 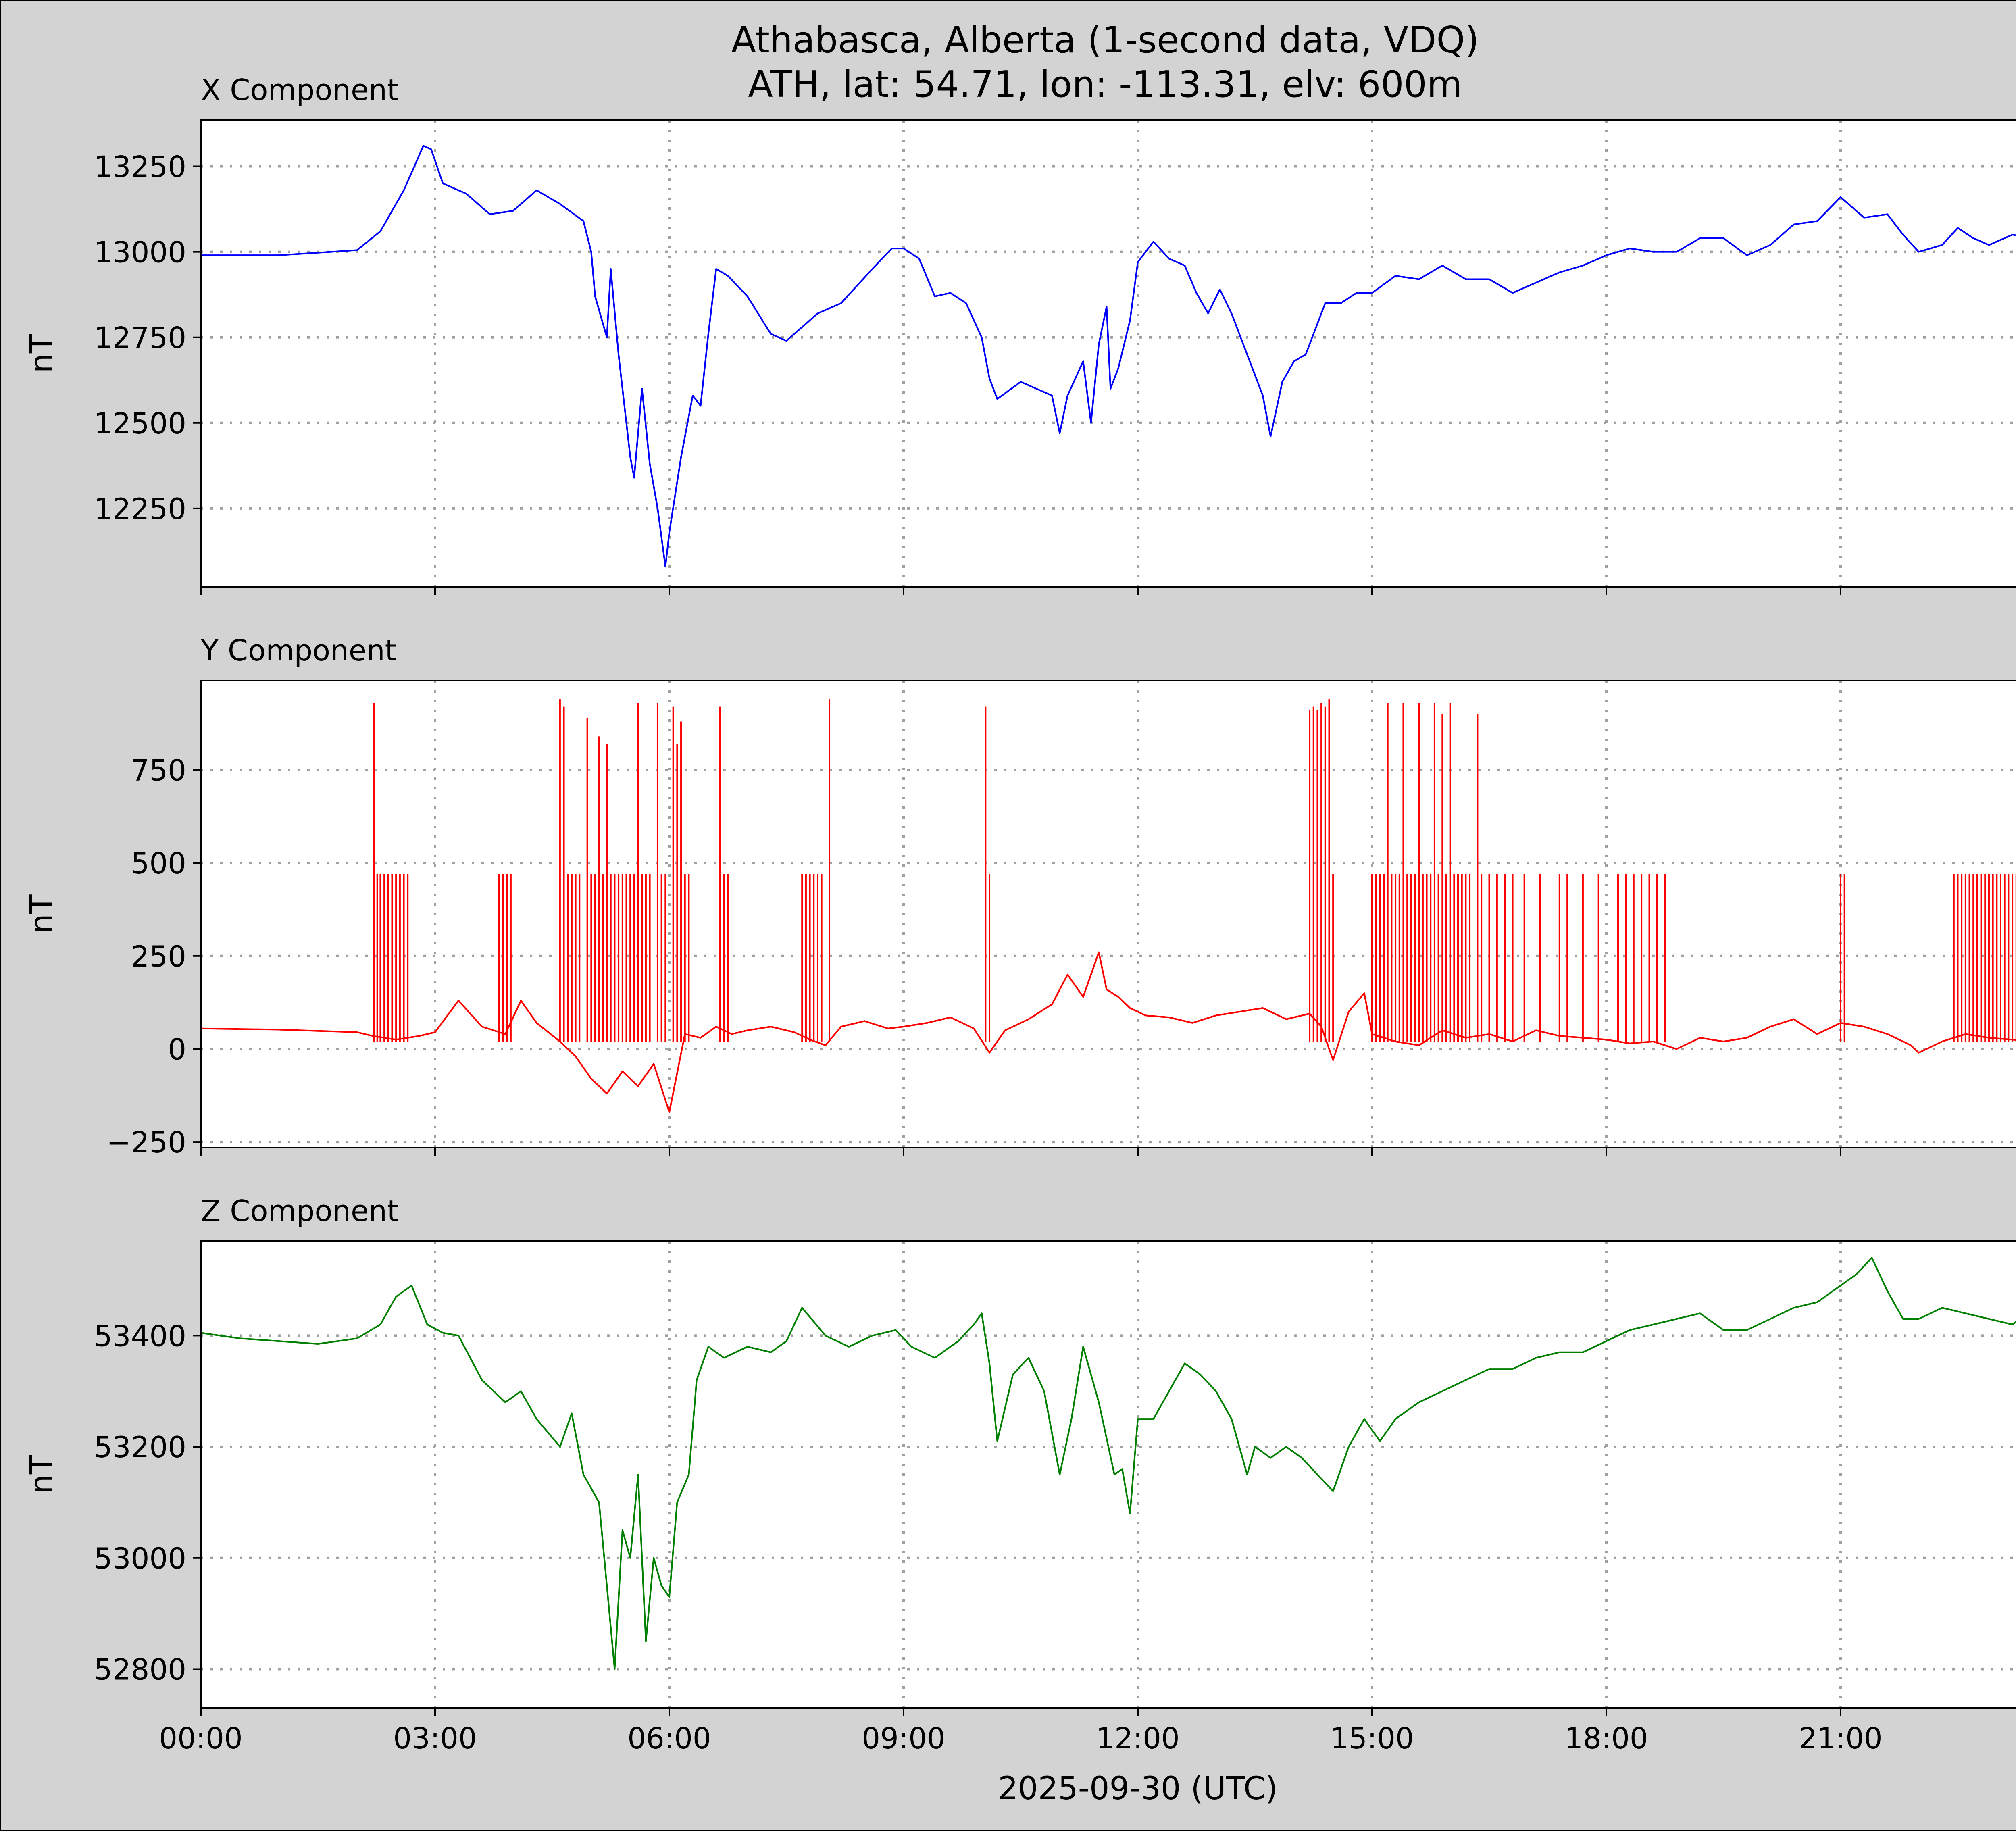 I want to click on z-y-tick-label: 53000, so click(x=140, y=1558).